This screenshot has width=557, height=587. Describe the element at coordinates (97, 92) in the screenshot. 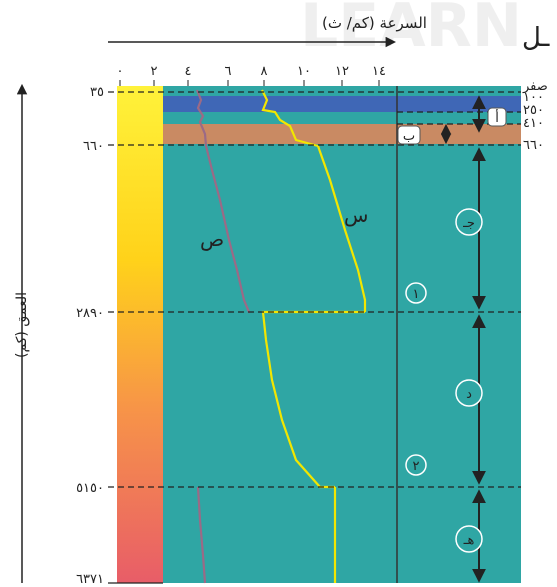

I see `depth-label-35: ٣٥` at that location.